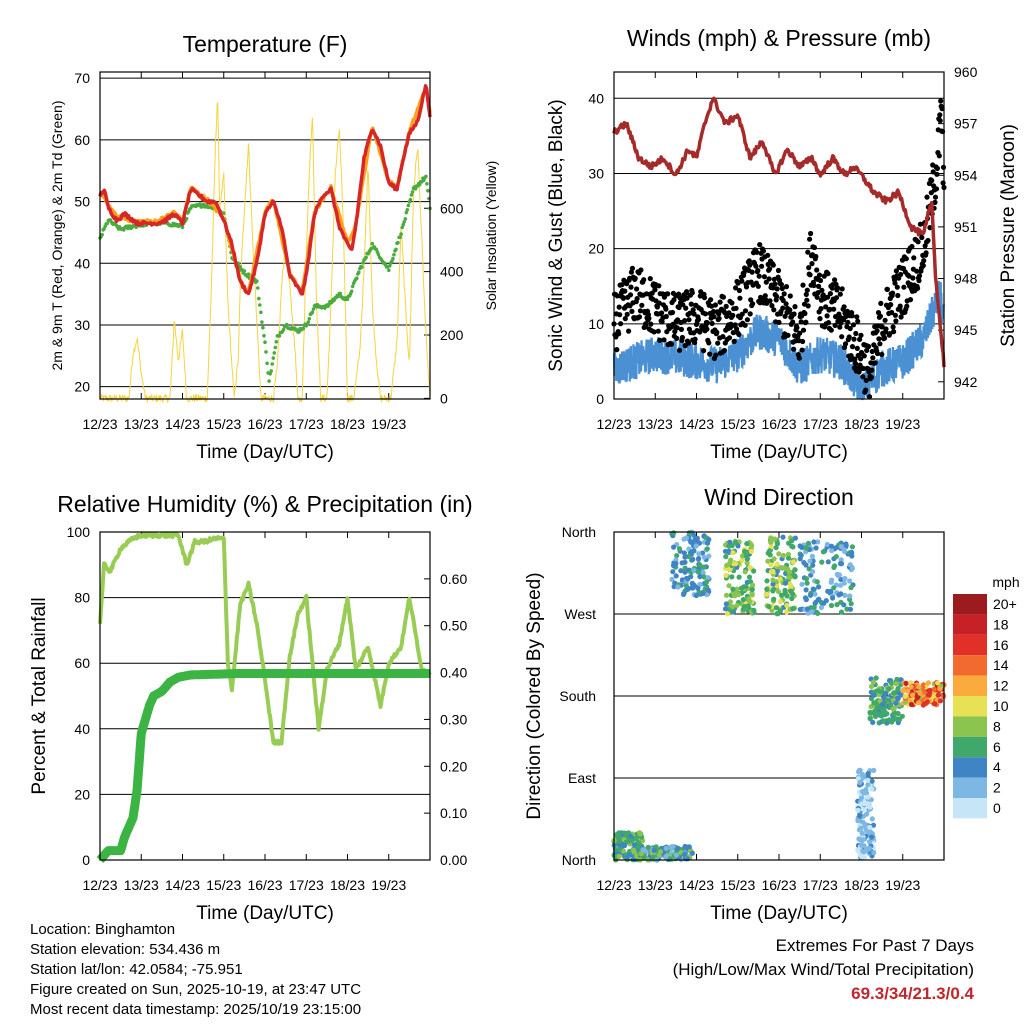 This screenshot has width=1024, height=1024. I want to click on direction-tick-label: North, so click(579, 532).